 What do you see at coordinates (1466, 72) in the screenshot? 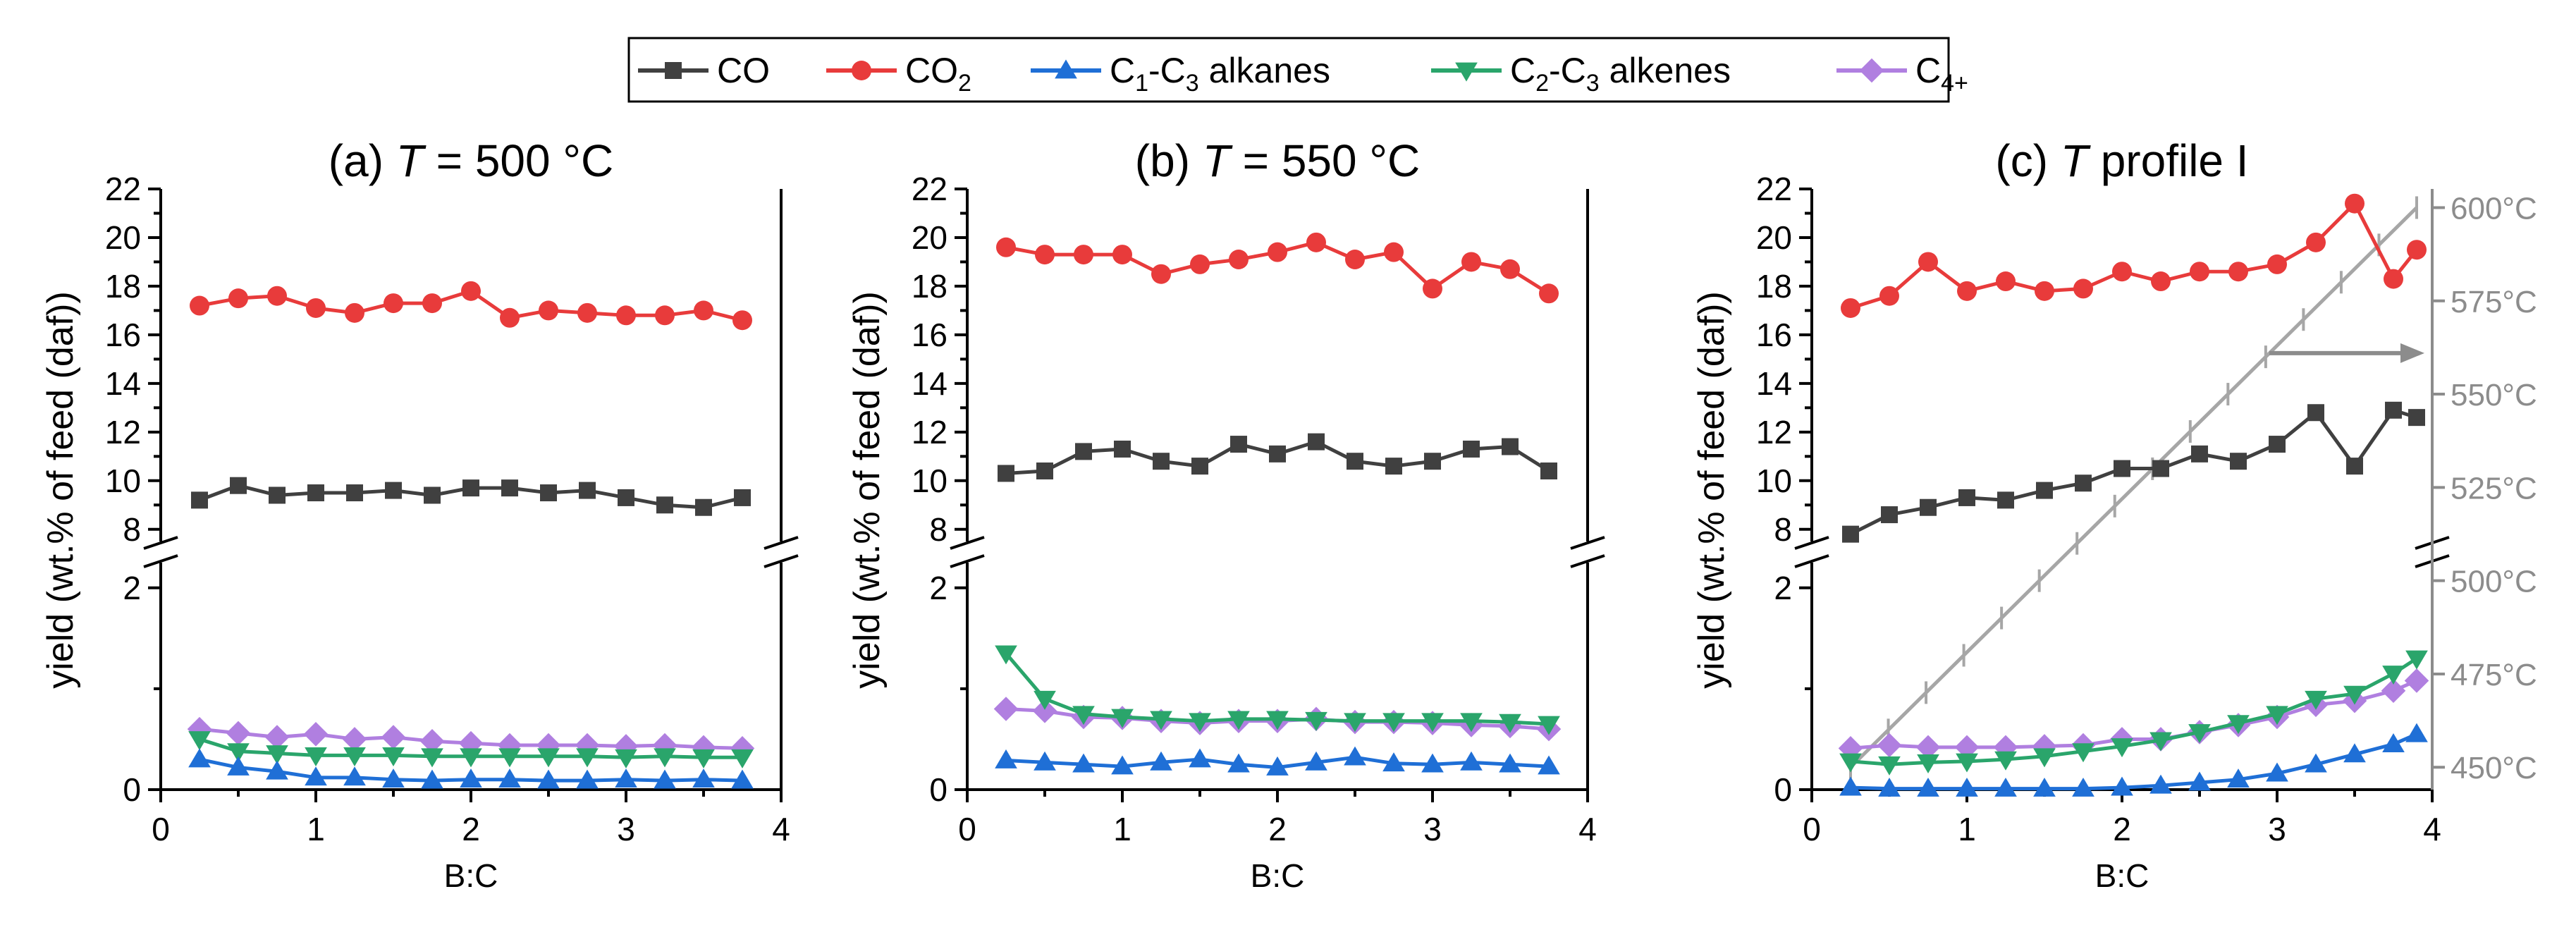
I see `legend-marker-alkenes` at bounding box center [1466, 72].